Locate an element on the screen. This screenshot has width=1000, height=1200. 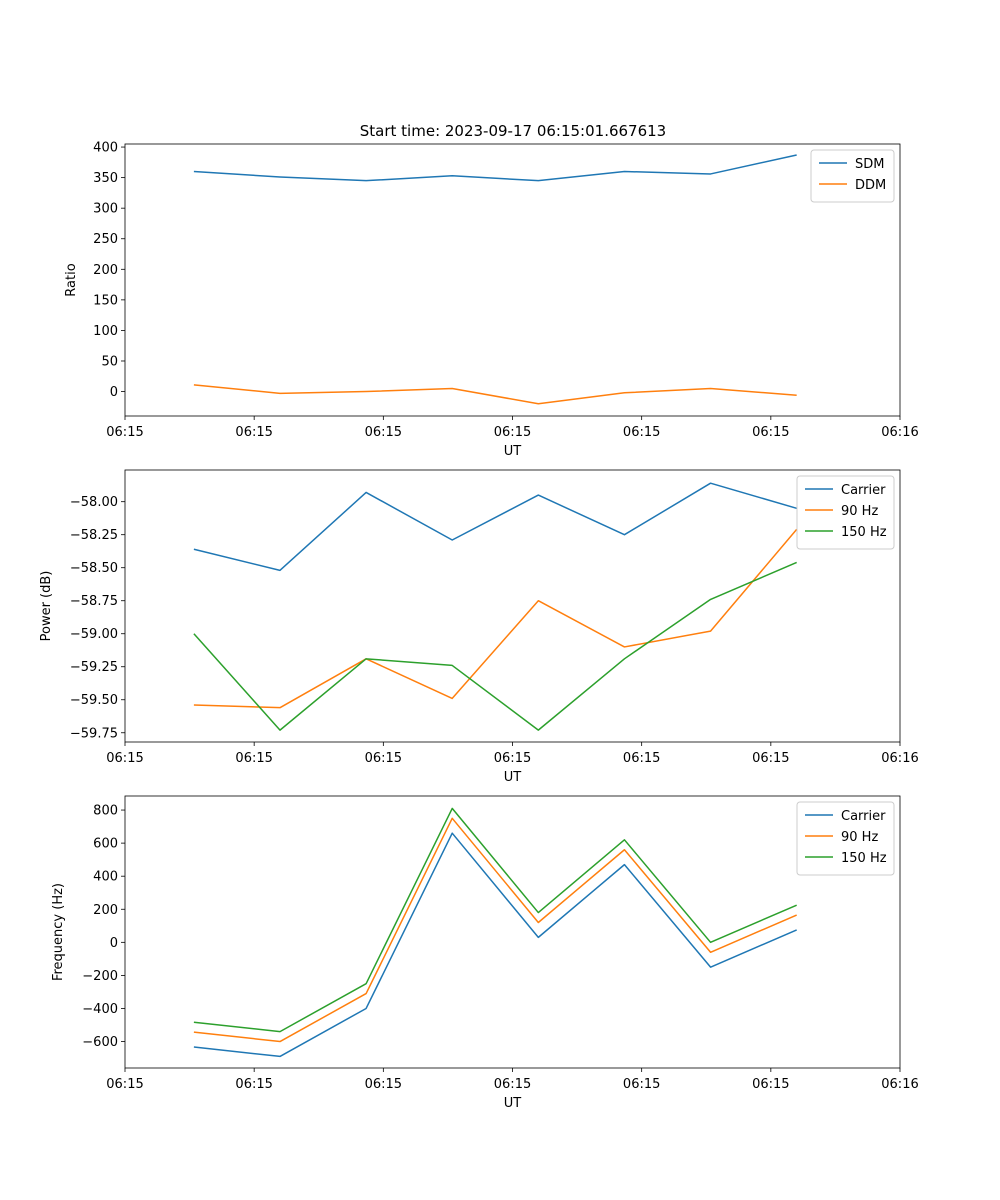
ratio-chart-y-tick-label: 300 is located at coordinates (105, 209).